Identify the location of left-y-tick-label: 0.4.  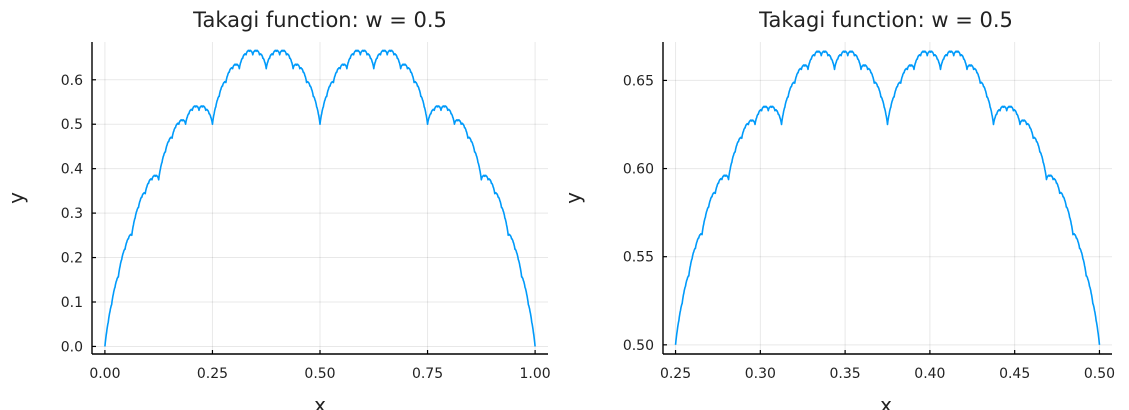
(72, 170).